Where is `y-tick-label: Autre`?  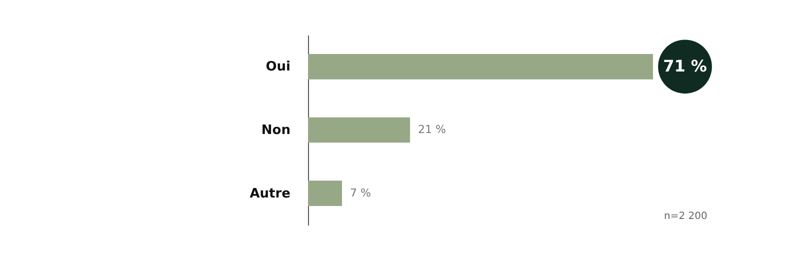 y-tick-label: Autre is located at coordinates (270, 194).